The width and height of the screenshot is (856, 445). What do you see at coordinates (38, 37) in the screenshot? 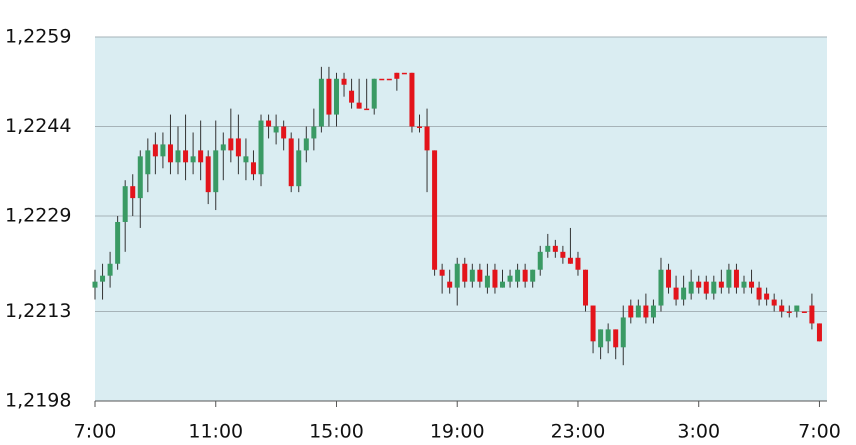
I see `y-tick-label: 1,2259` at bounding box center [38, 37].